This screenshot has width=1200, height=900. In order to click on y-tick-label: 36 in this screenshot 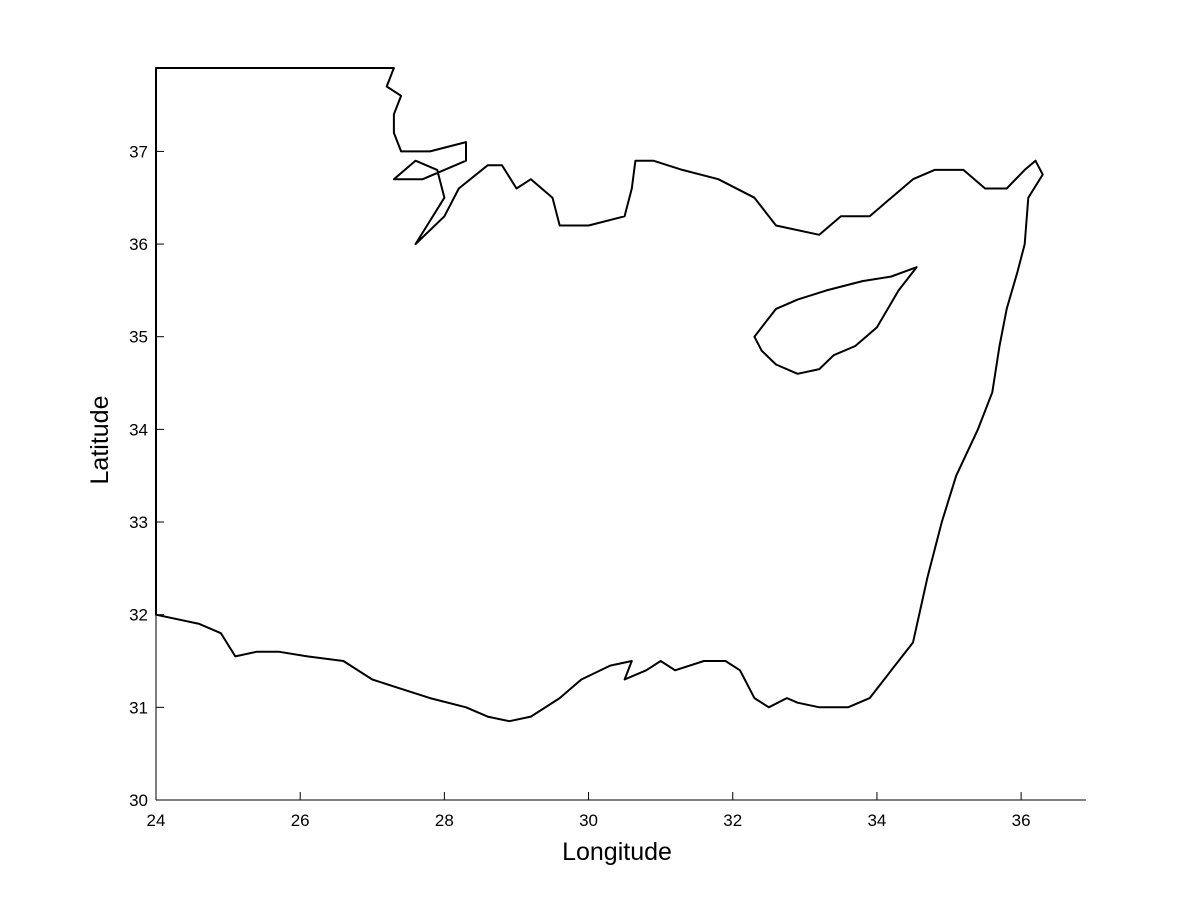, I will do `click(138, 244)`.